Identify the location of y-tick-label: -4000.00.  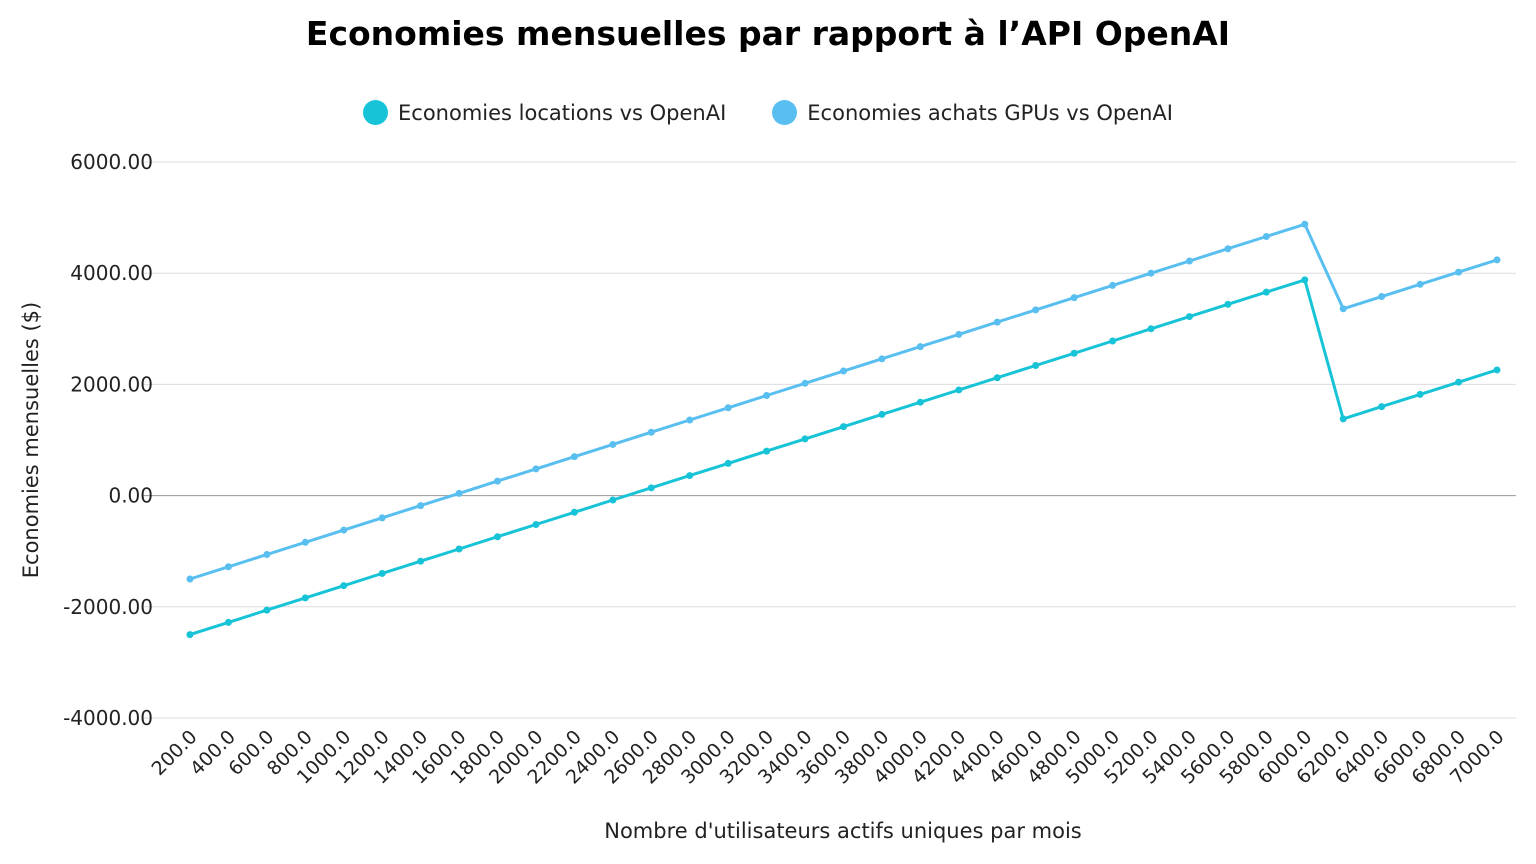
(108, 718).